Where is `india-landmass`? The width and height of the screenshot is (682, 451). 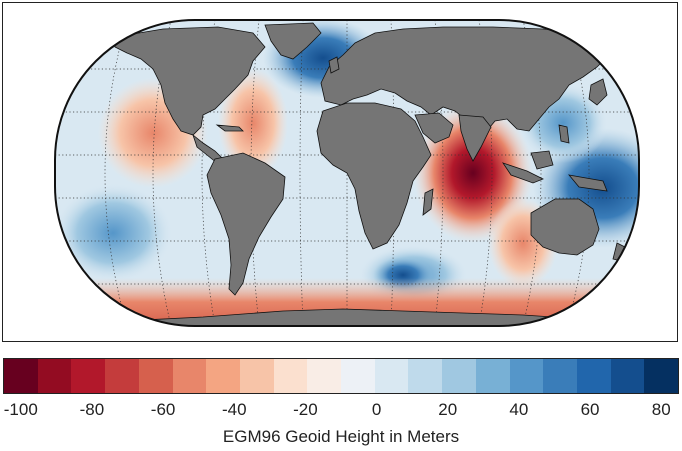
india-landmass is located at coordinates (475, 138).